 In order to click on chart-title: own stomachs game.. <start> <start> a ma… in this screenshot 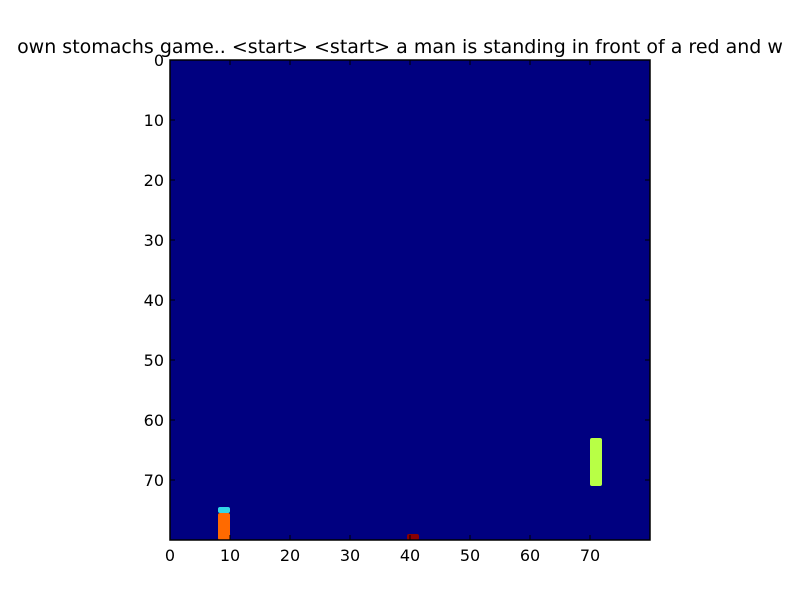, I will do `click(400, 47)`.